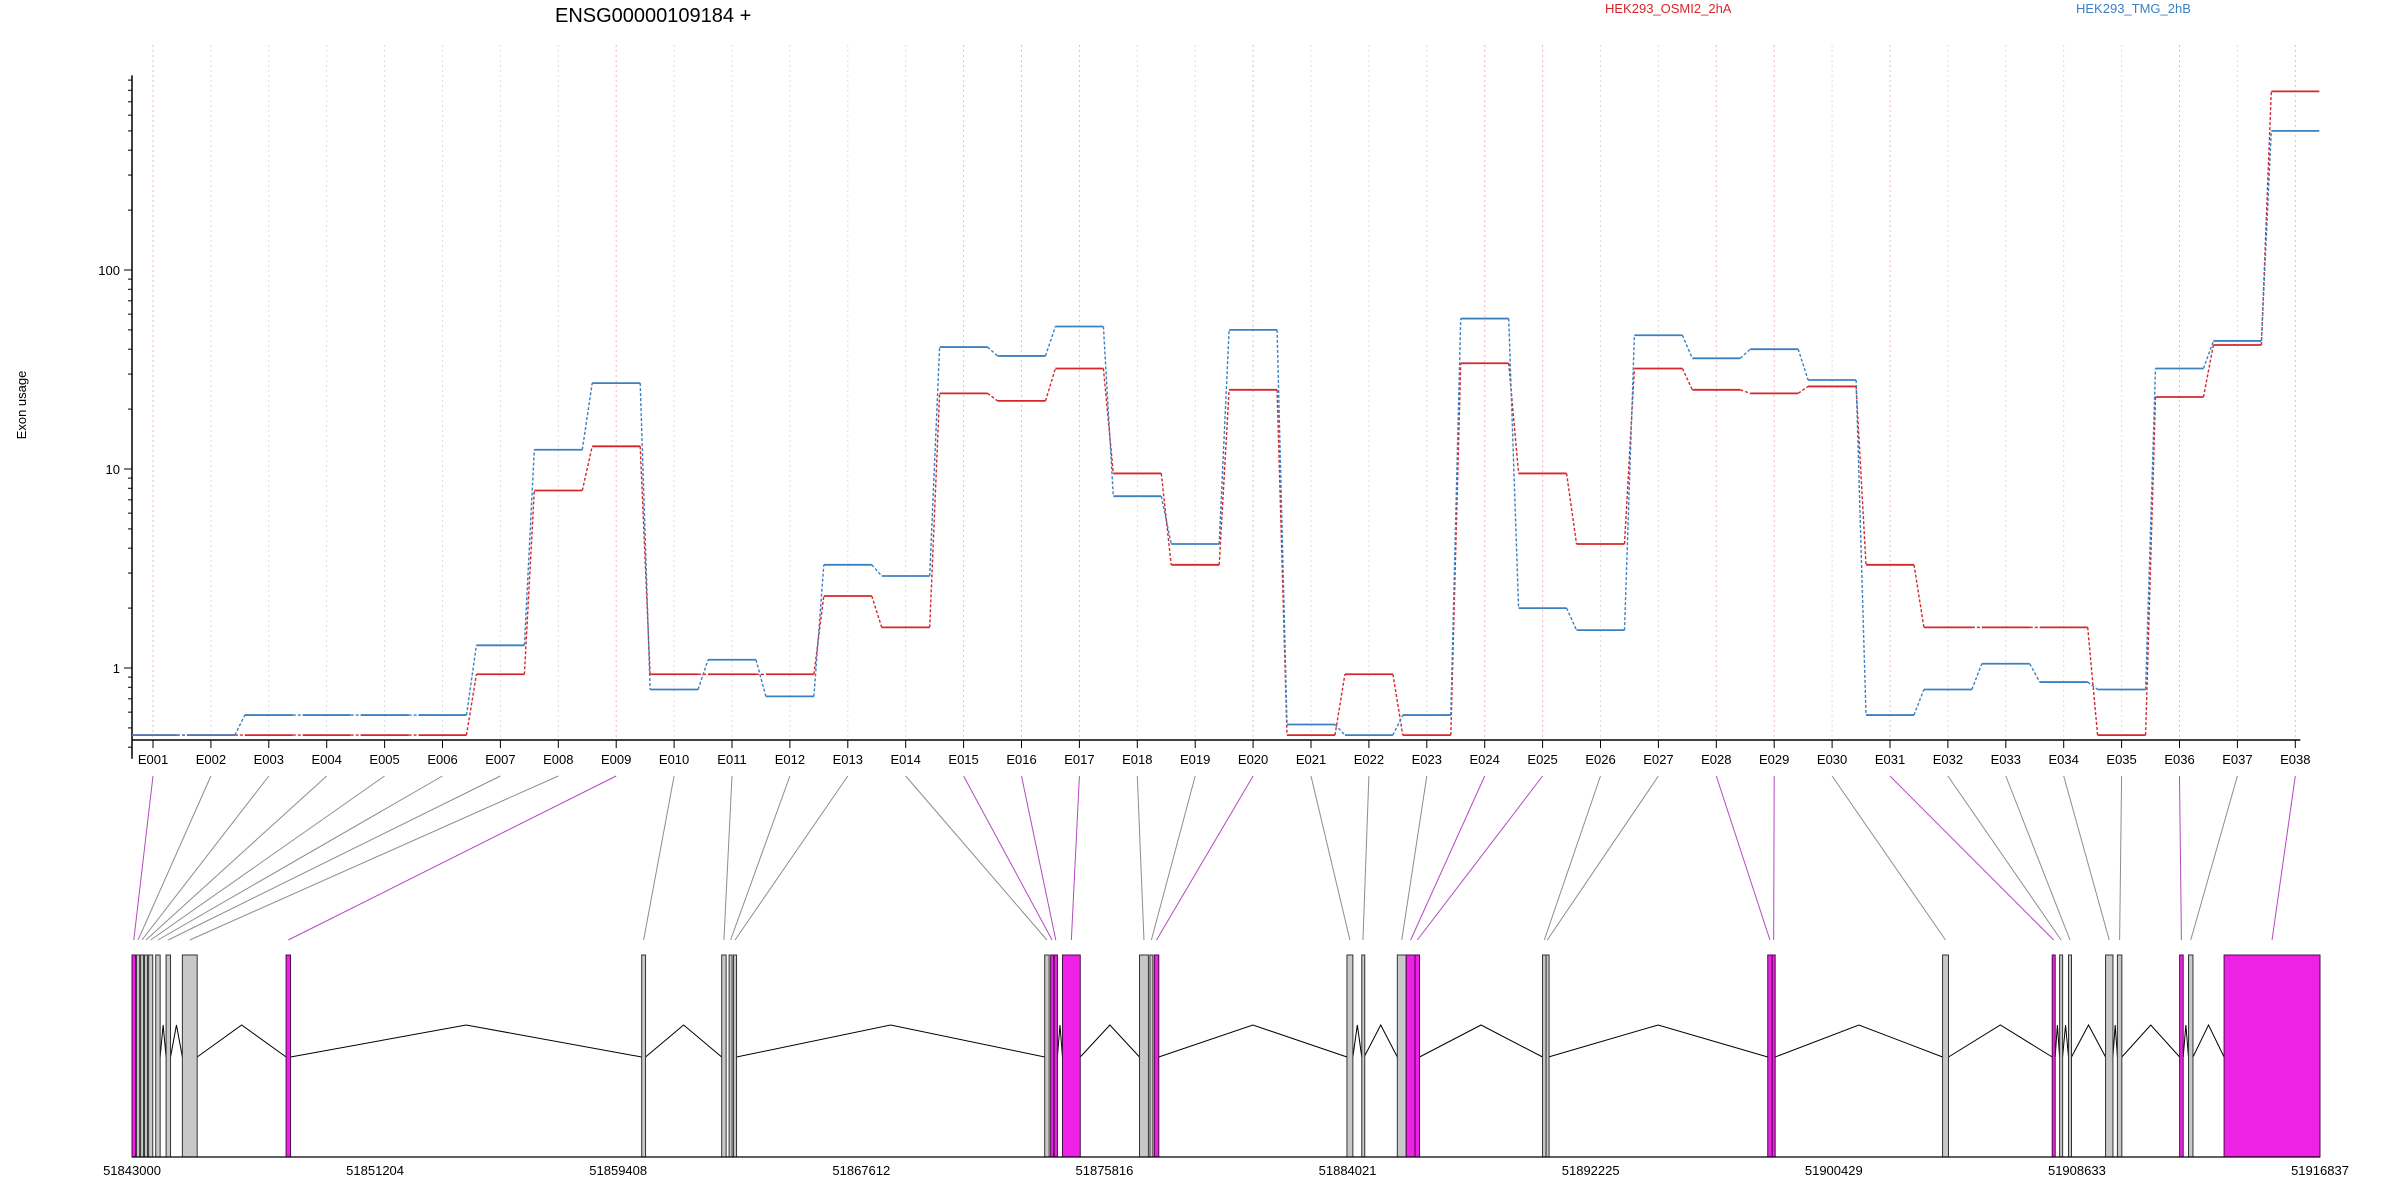  I want to click on genomic-coordinate-label: 51884021, so click(1348, 1170).